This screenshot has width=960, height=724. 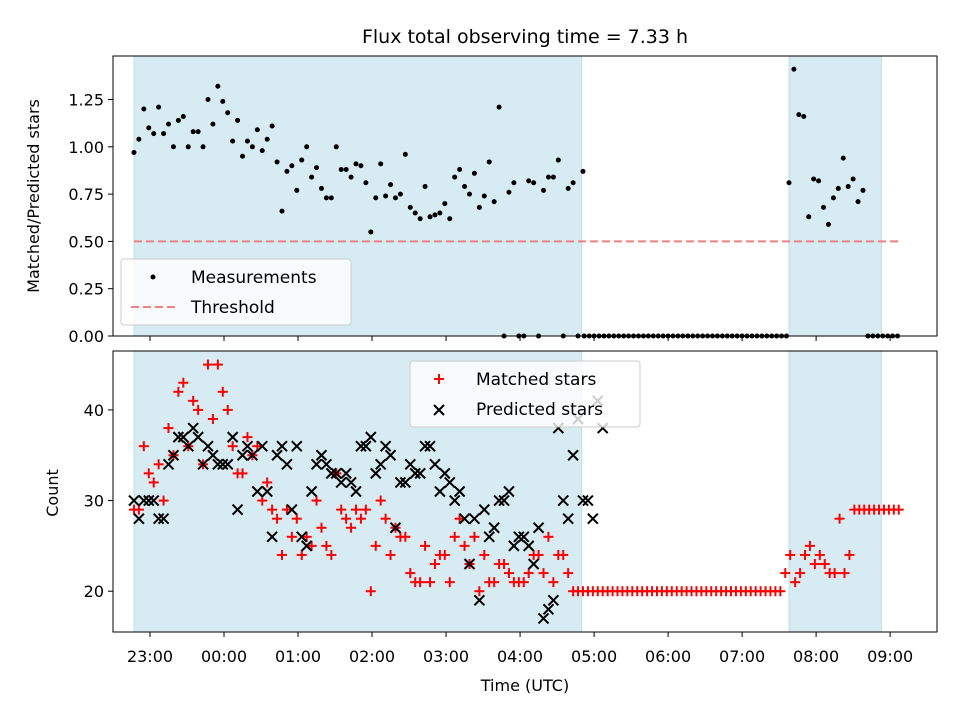 I want to click on x-tick-label: 04:00, so click(x=520, y=656).